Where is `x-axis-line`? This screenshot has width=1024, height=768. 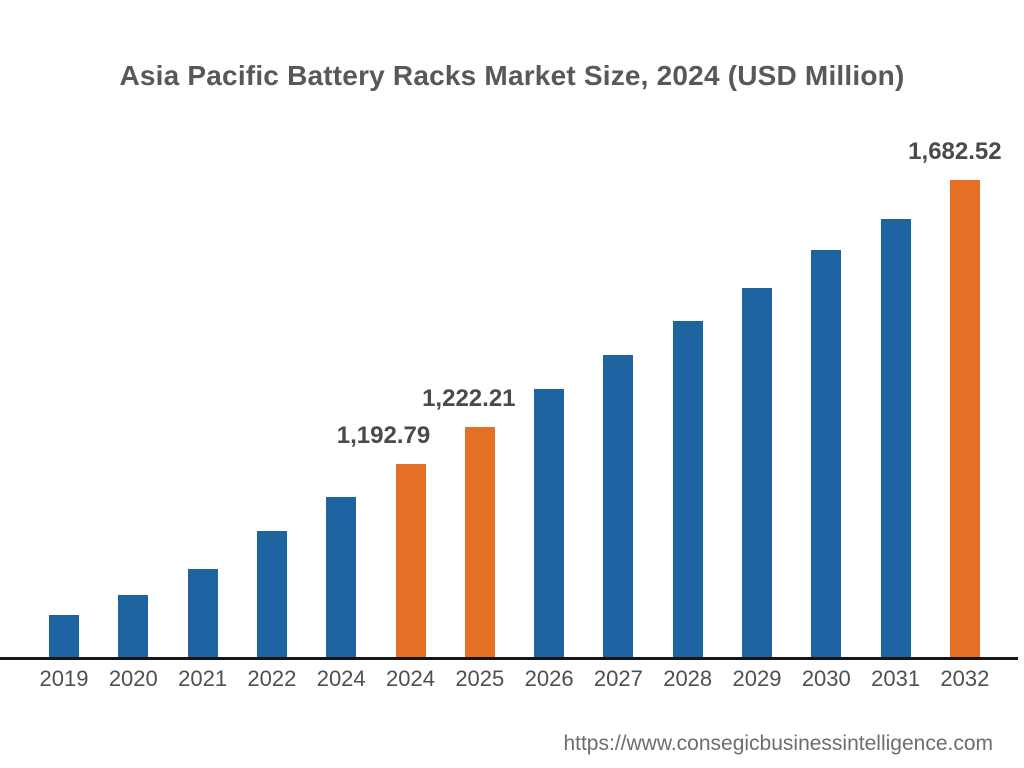
x-axis-line is located at coordinates (509, 658).